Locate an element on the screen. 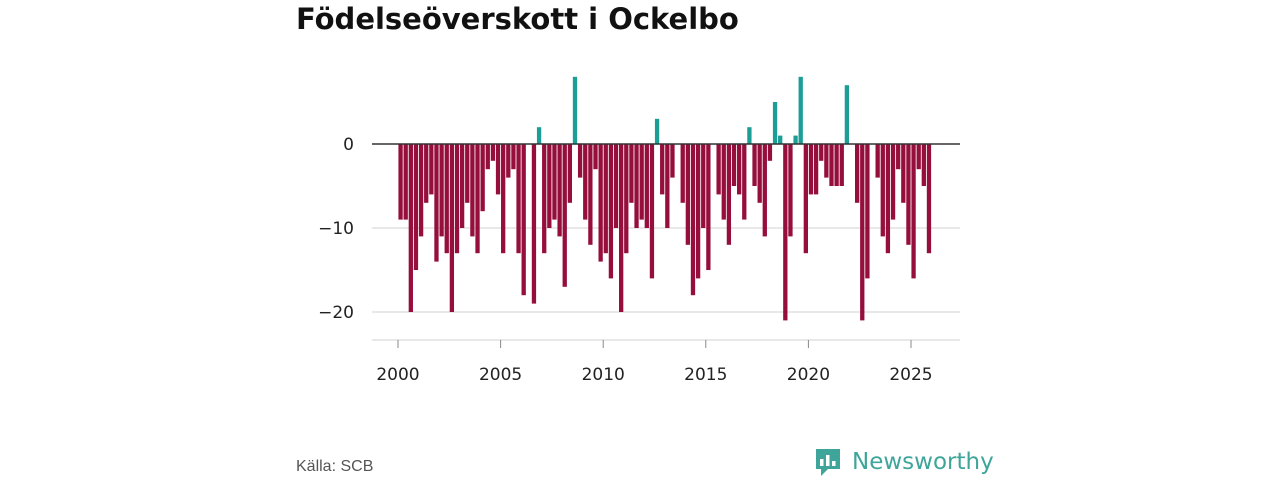 Image resolution: width=1280 pixels, height=480 pixels. x-tick-label: 2010 is located at coordinates (603, 375).